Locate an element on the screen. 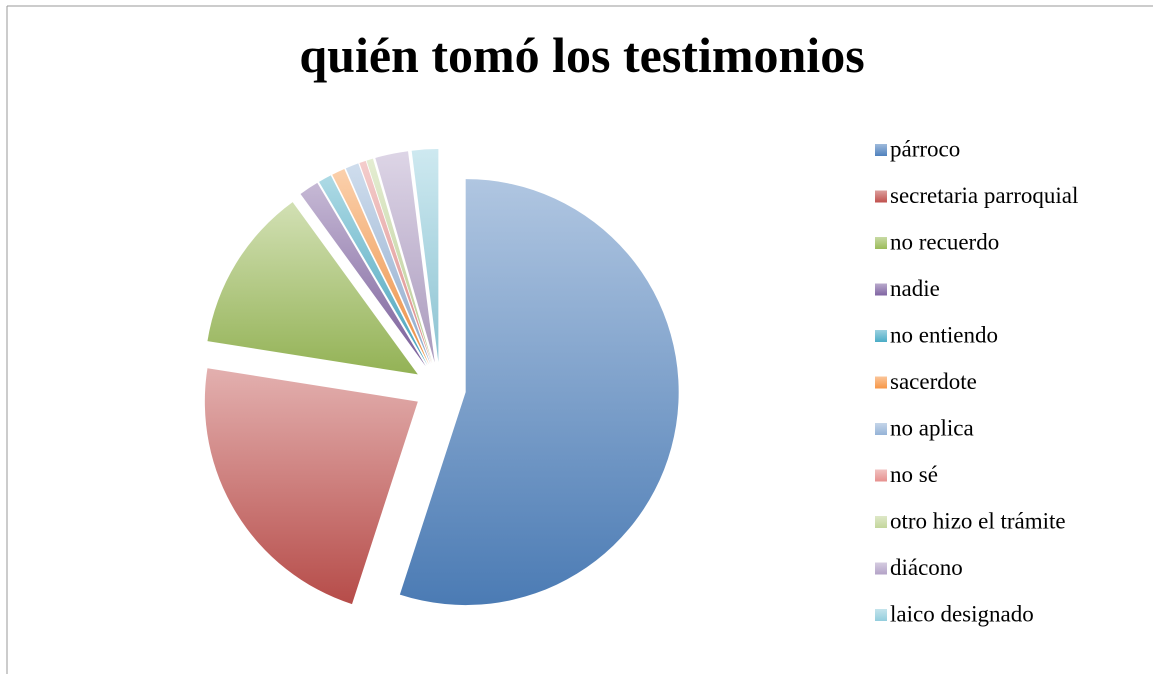  chart-title: quién tomó los testimonios is located at coordinates (581, 55).